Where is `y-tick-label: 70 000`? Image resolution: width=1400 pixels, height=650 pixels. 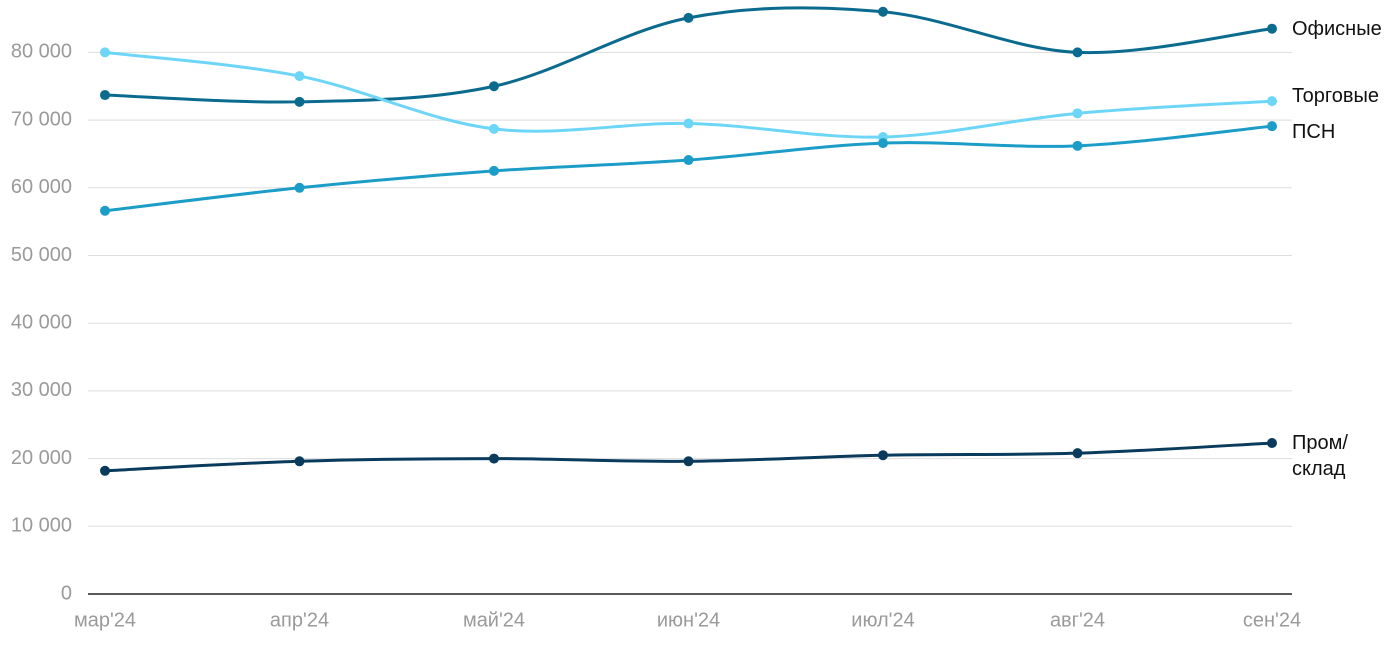
y-tick-label: 70 000 is located at coordinates (41, 119).